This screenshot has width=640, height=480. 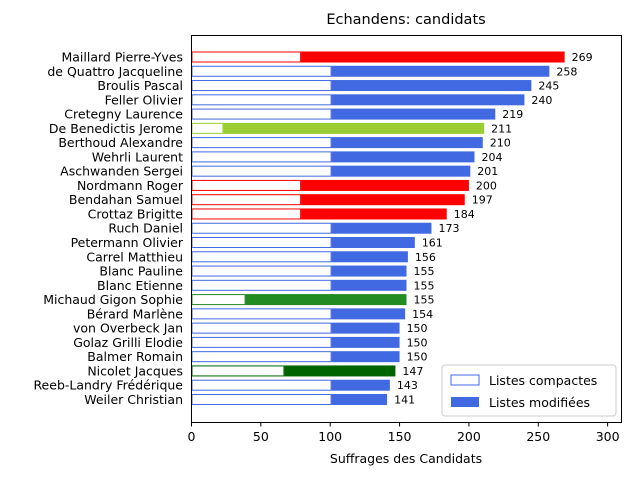 What do you see at coordinates (130, 185) in the screenshot?
I see `candidate-label: Nordmann Roger` at bounding box center [130, 185].